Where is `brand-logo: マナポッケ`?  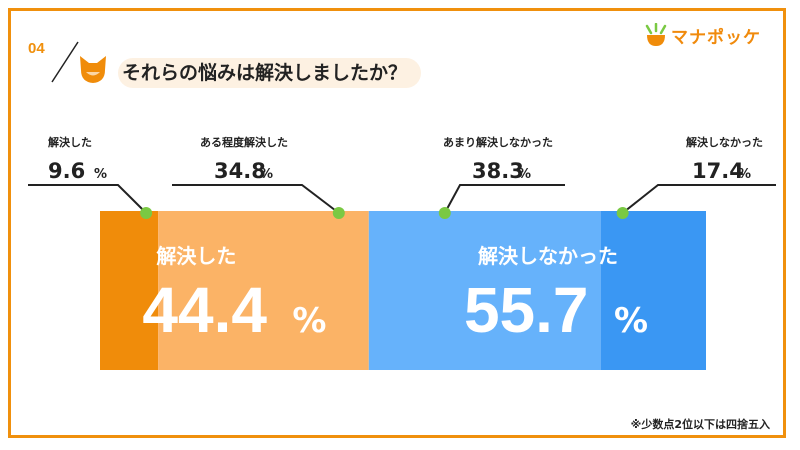 brand-logo: マナポッケ is located at coordinates (703, 35).